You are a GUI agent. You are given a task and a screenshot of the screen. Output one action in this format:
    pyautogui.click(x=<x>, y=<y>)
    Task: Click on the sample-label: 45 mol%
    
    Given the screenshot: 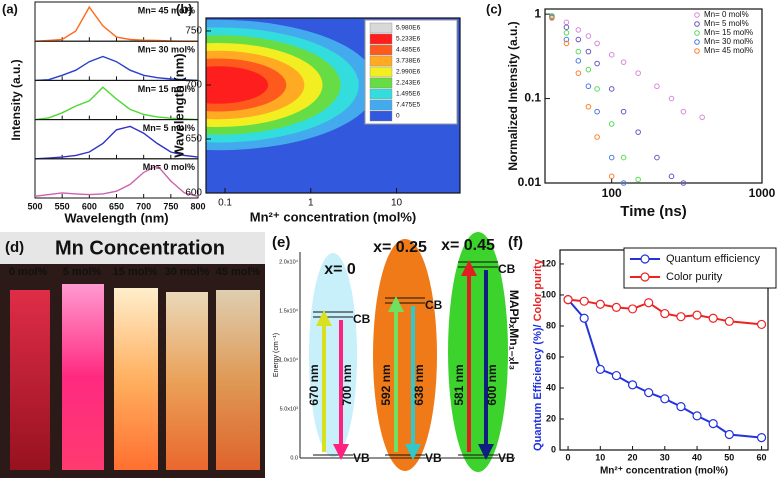 What is the action you would take?
    pyautogui.click(x=238, y=272)
    